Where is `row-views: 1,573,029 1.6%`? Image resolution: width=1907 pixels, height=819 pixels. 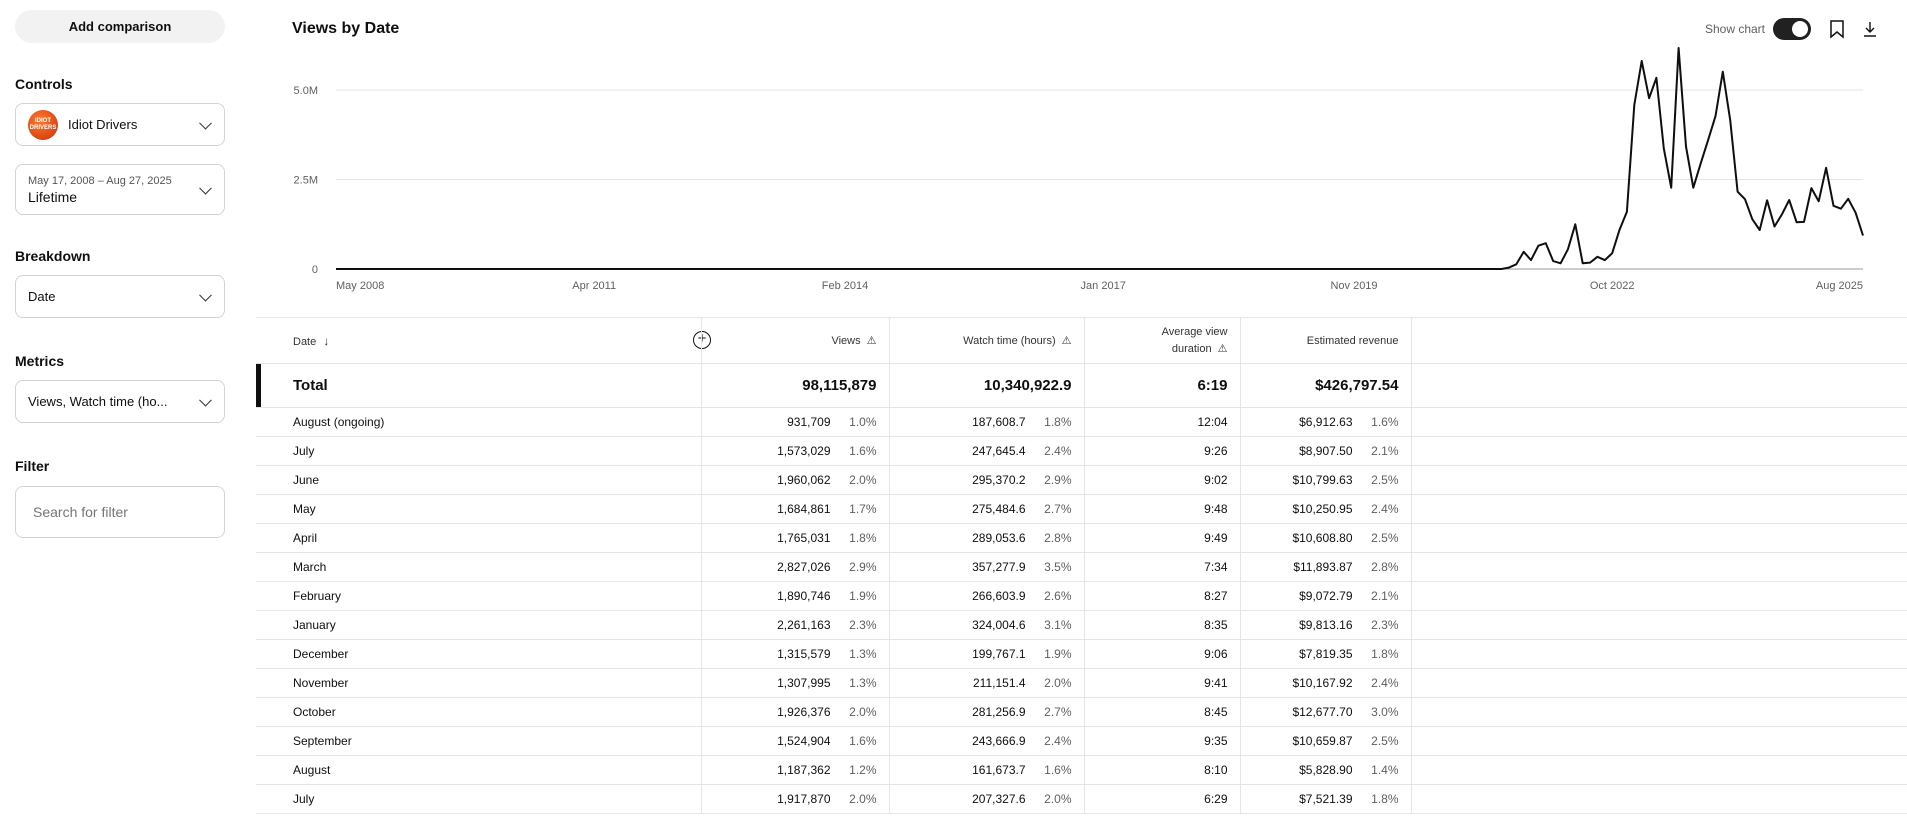
row-views: 1,573,029 1.6% is located at coordinates (794, 451).